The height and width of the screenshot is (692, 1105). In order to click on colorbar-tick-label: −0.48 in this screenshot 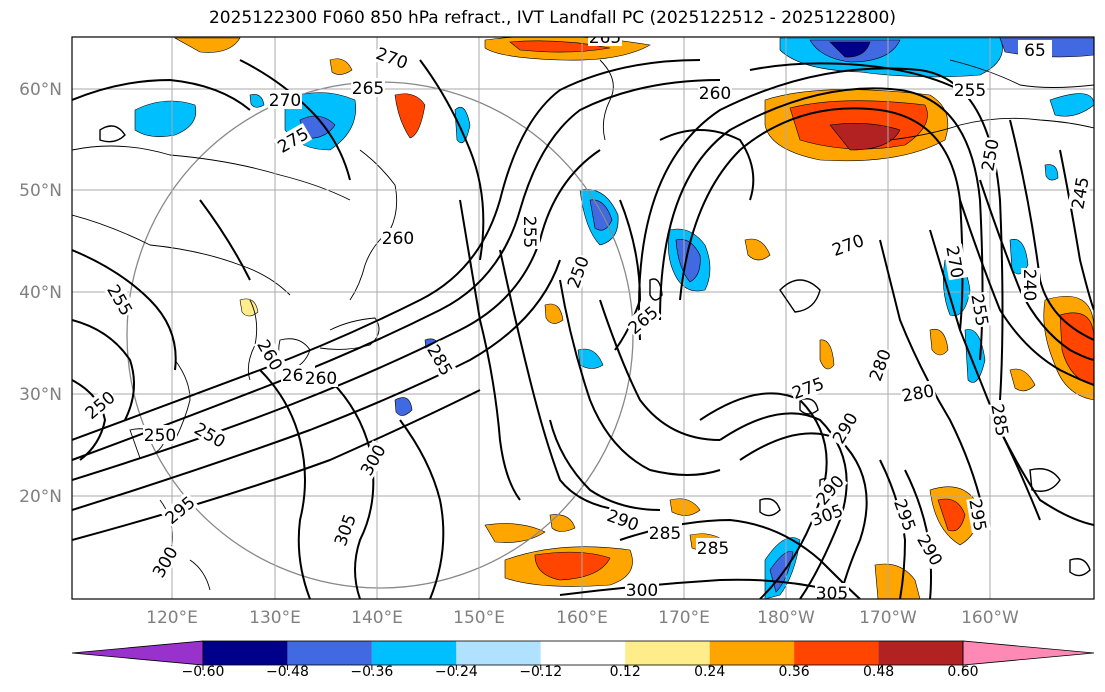, I will do `click(287, 672)`.